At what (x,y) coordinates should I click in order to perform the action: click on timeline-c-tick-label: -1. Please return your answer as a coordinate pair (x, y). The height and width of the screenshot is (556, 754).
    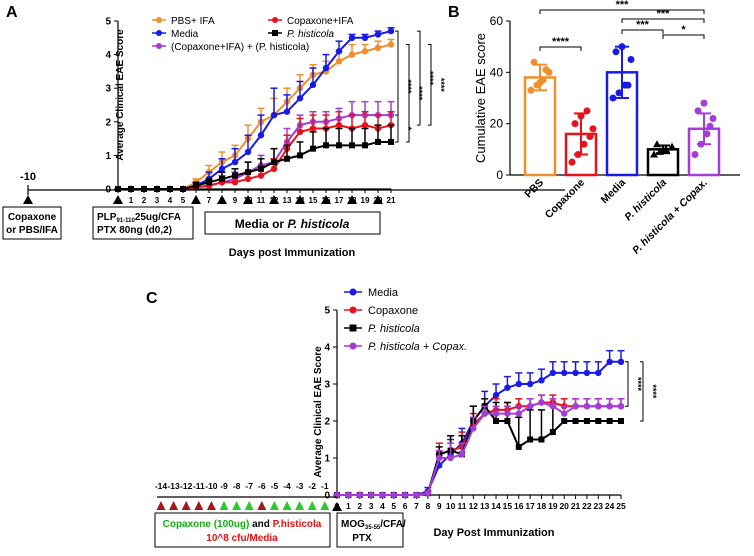
    Looking at the image, I should click on (325, 486).